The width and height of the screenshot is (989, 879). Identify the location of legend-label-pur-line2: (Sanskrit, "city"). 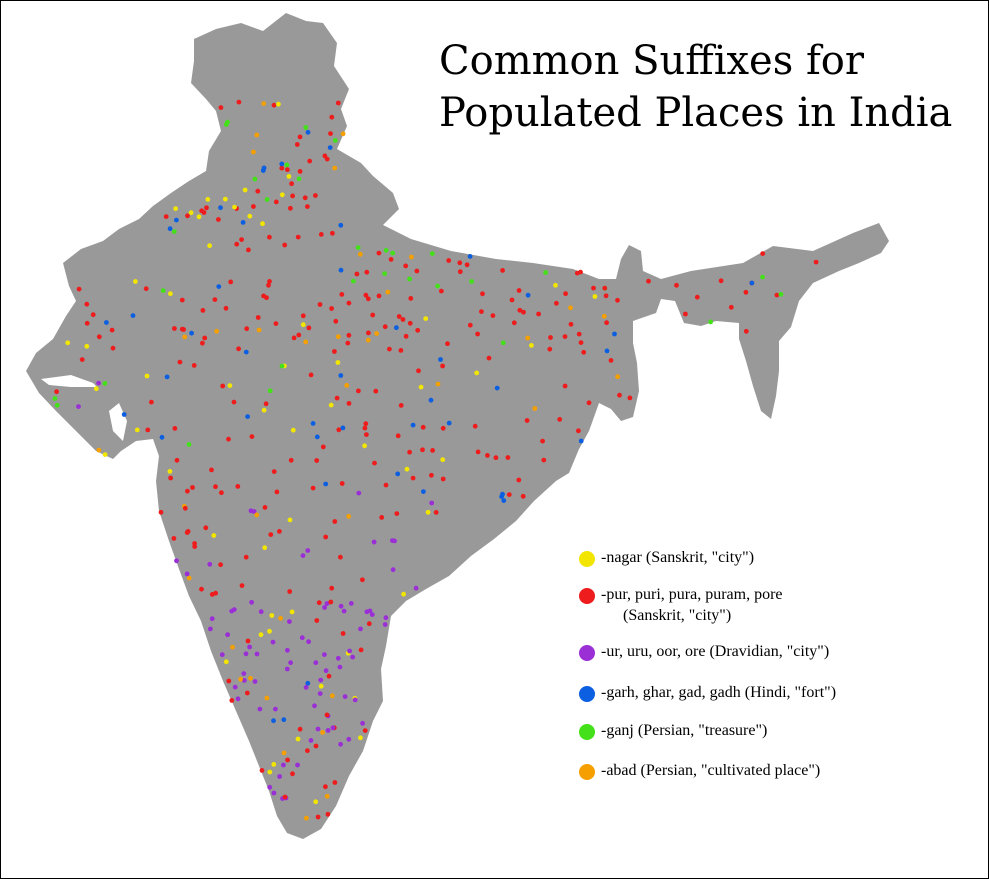
(677, 615).